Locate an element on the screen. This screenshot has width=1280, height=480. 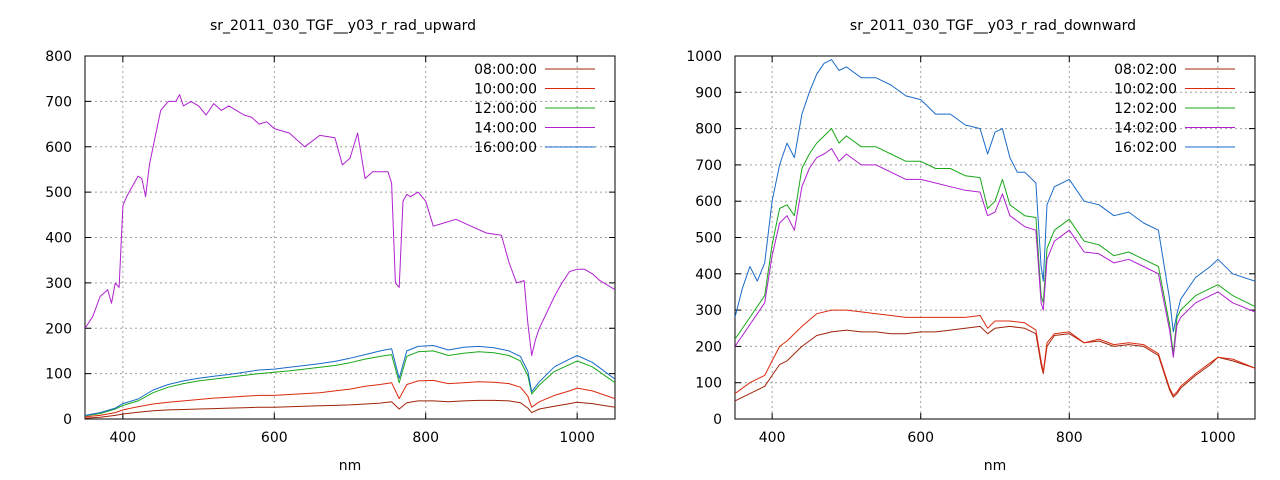
legend-label: 10:00:00 is located at coordinates (505, 90).